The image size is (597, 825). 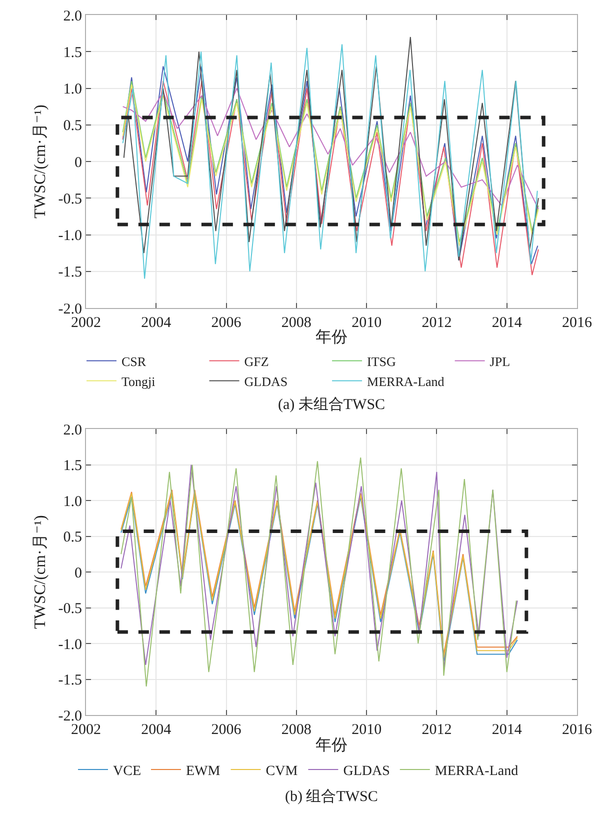 What do you see at coordinates (256, 361) in the screenshot?
I see `legend-label: GFZ` at bounding box center [256, 361].